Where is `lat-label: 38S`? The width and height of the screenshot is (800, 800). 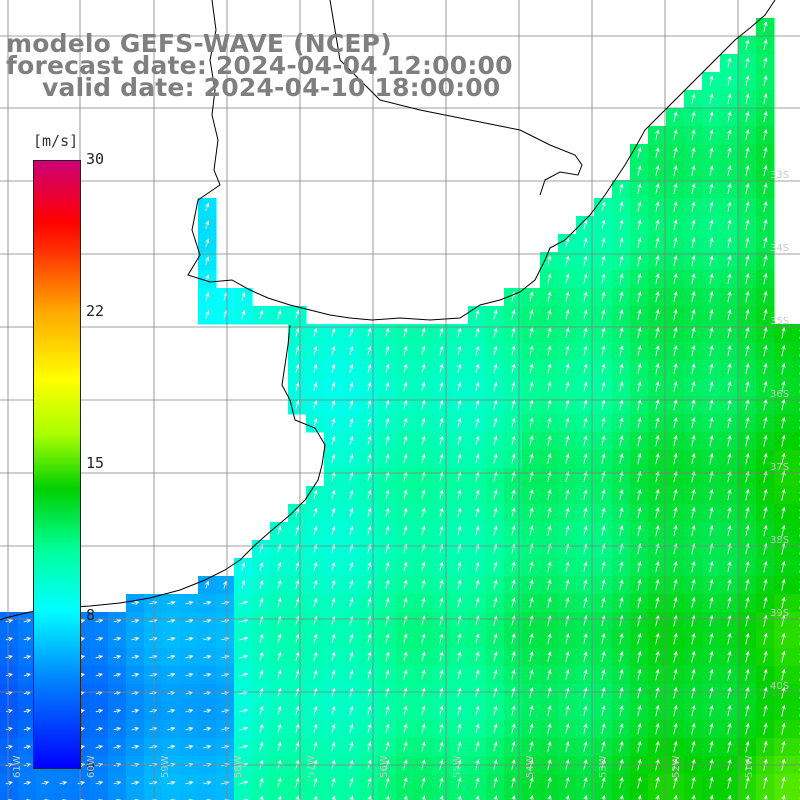 lat-label: 38S is located at coordinates (780, 540).